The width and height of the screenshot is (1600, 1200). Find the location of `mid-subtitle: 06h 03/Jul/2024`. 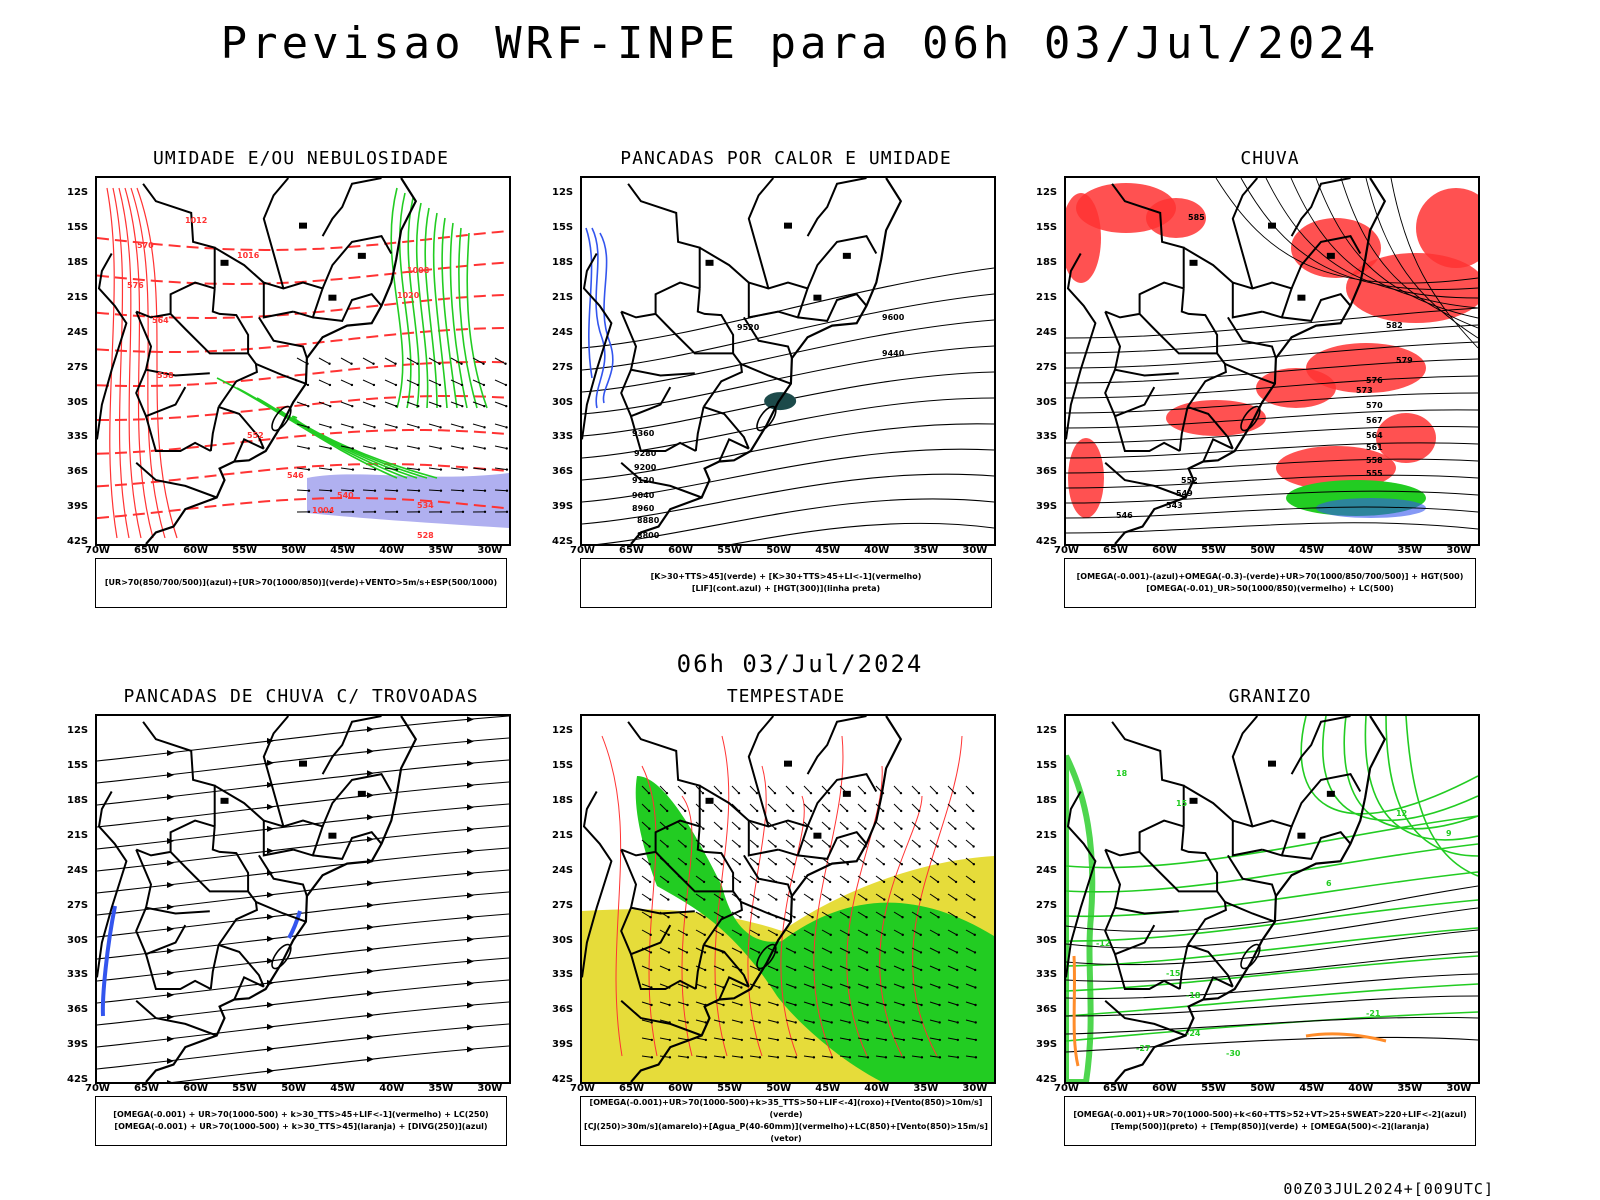

mid-subtitle: 06h 03/Jul/2024 is located at coordinates (800, 664).